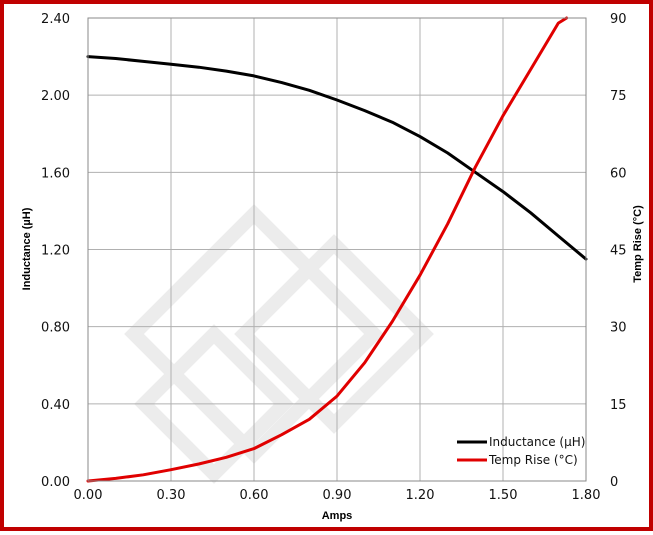 The height and width of the screenshot is (535, 653). What do you see at coordinates (618, 96) in the screenshot?
I see `y-right-tick-label: 75` at bounding box center [618, 96].